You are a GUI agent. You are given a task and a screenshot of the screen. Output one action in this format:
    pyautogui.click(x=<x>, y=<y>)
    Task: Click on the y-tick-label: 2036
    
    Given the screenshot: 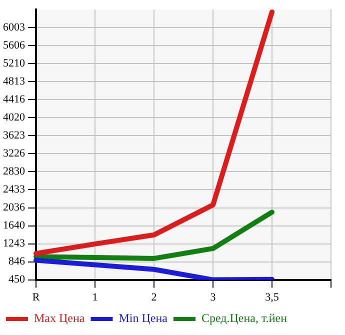 What is the action you would take?
    pyautogui.click(x=14, y=208)
    